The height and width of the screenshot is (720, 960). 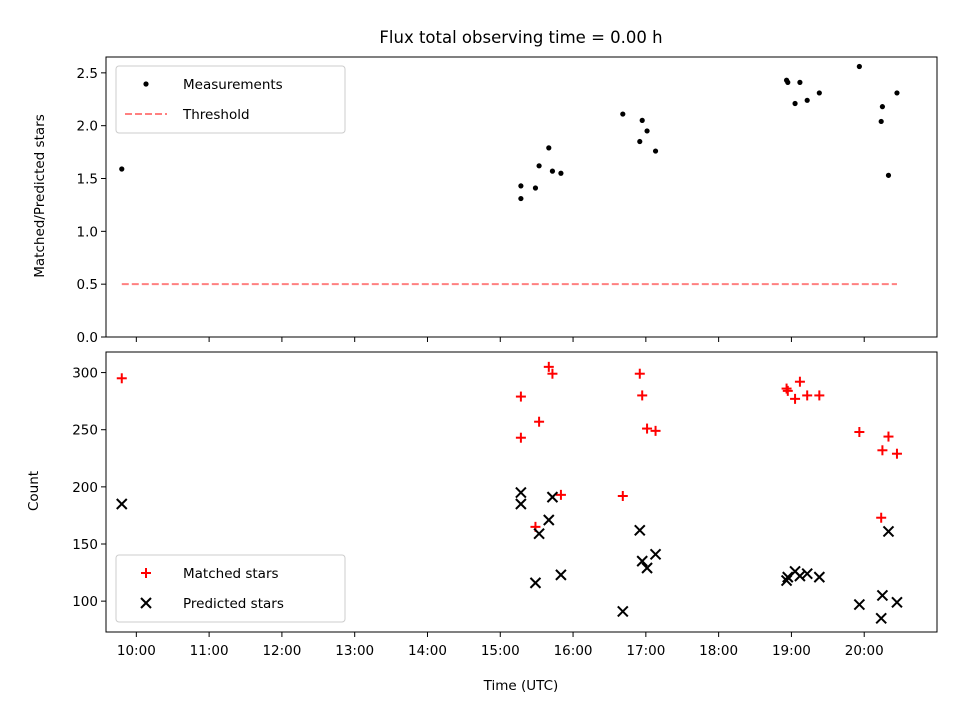 I want to click on top-y-tick-label: 1.0, so click(x=87, y=232).